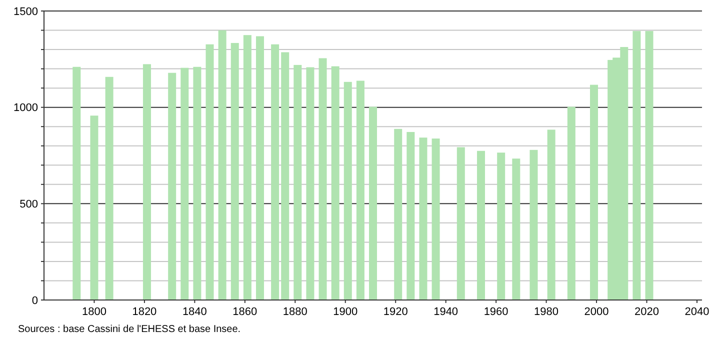 Image resolution: width=710 pixels, height=340 pixels. Describe the element at coordinates (395, 312) in the screenshot. I see `x-tick-label: 1920` at that location.